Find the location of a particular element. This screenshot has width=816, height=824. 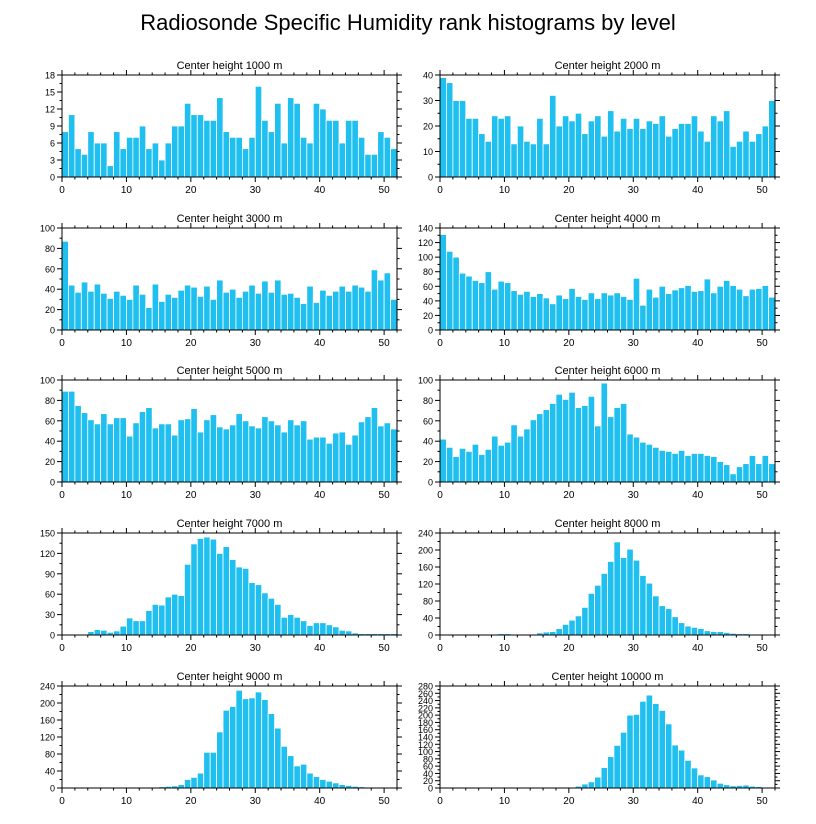

y-tick-label: 0 is located at coordinates (430, 636).